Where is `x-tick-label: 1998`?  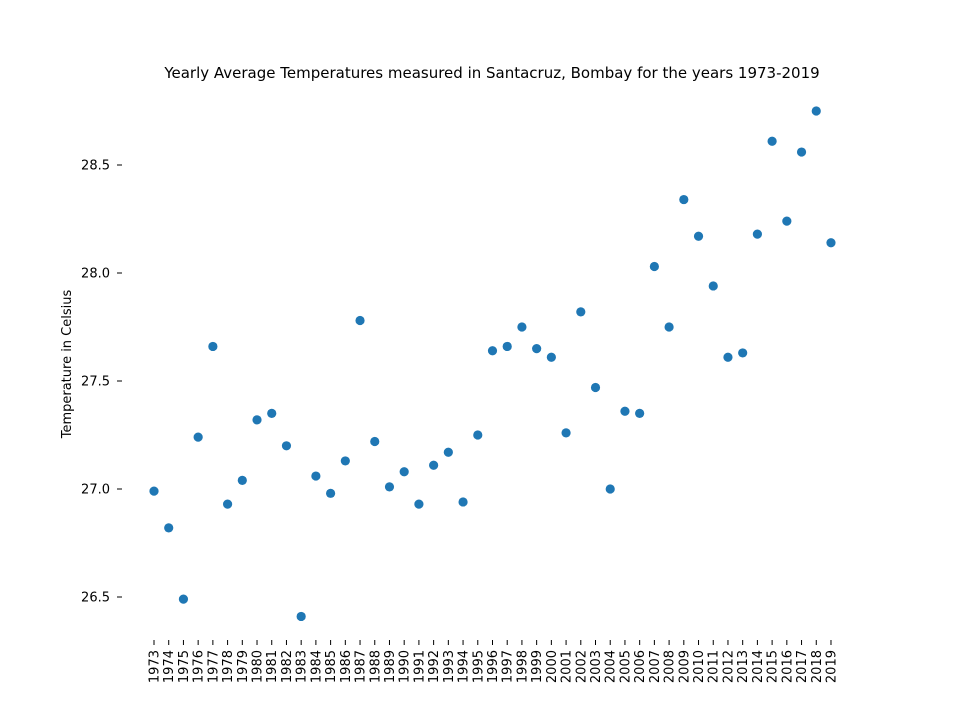
x-tick-label: 1998 is located at coordinates (522, 666).